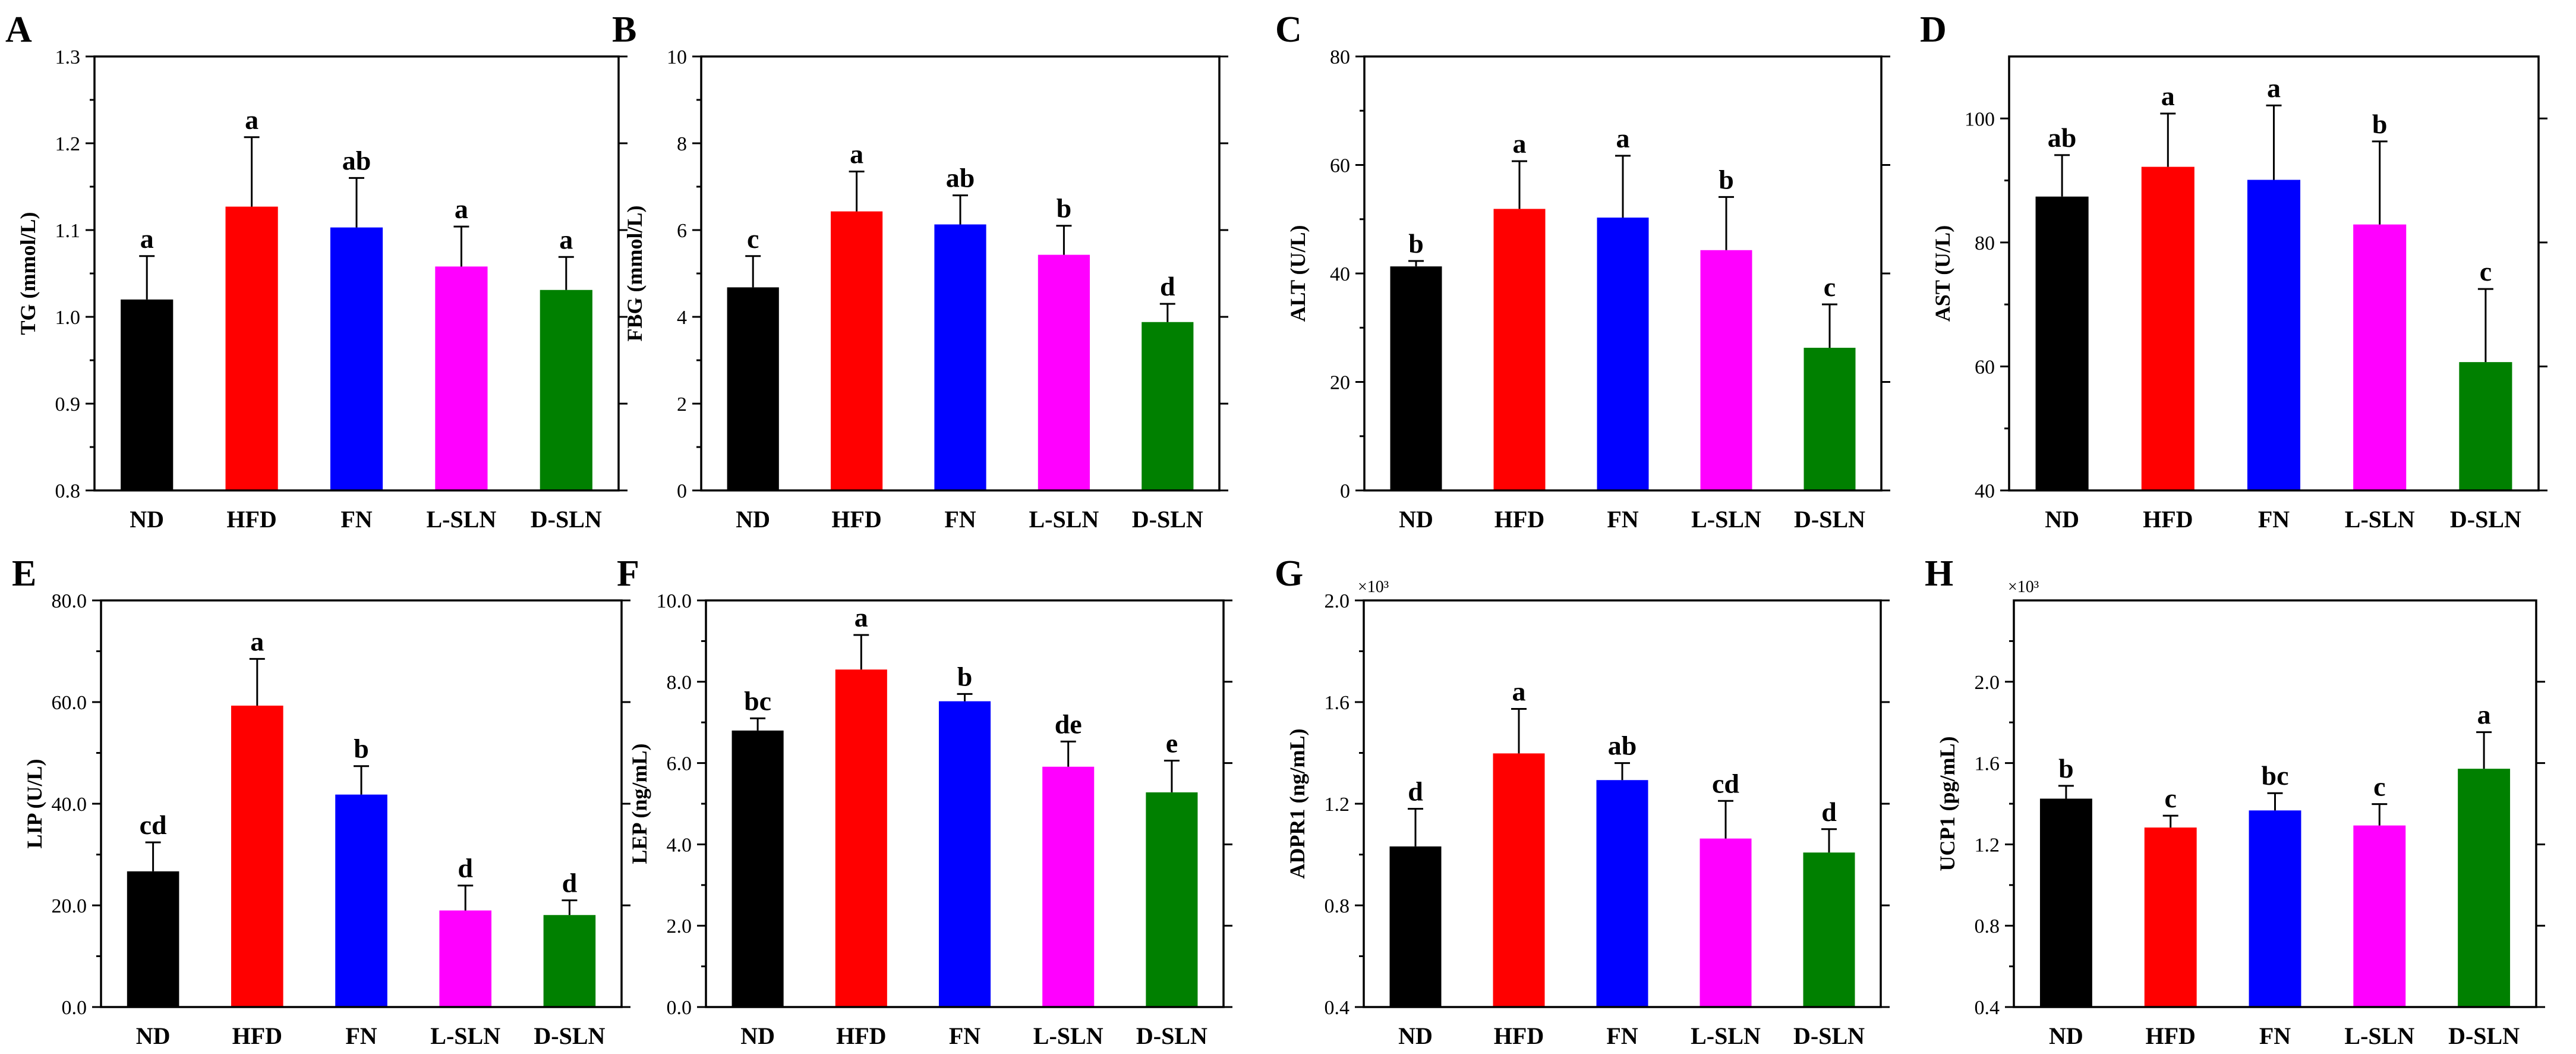 This screenshot has width=2576, height=1054. What do you see at coordinates (462, 378) in the screenshot?
I see `bar-a-l-sln` at bounding box center [462, 378].